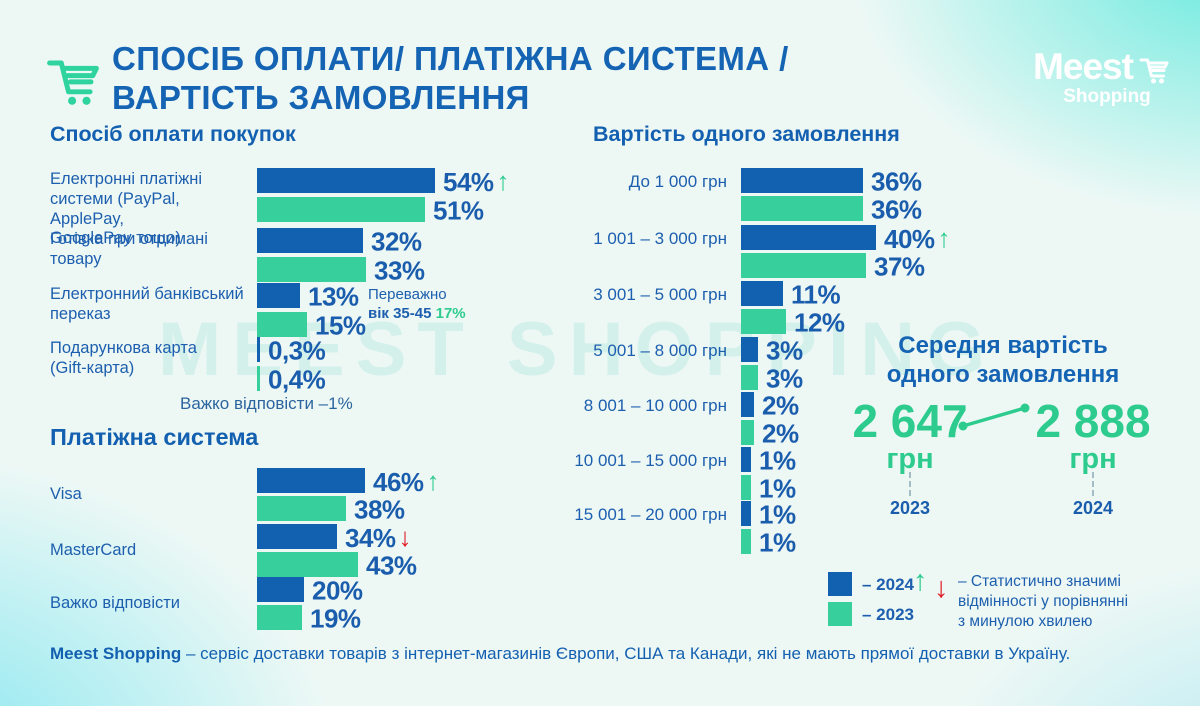  Describe the element at coordinates (406, 481) in the screenshot. I see `bar-value-2024: 46% ↑` at that location.